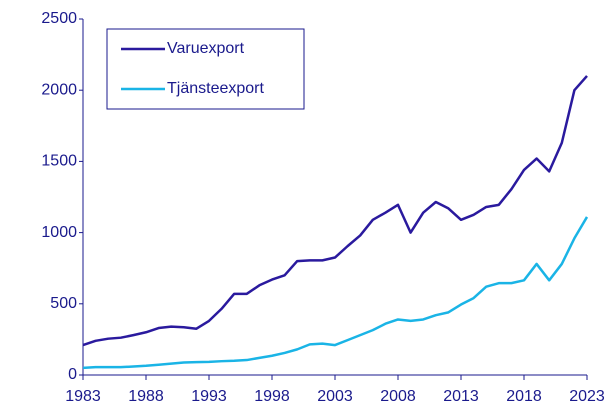 The image size is (616, 412). What do you see at coordinates (63, 303) in the screenshot?
I see `y-tick-label: 500` at bounding box center [63, 303].